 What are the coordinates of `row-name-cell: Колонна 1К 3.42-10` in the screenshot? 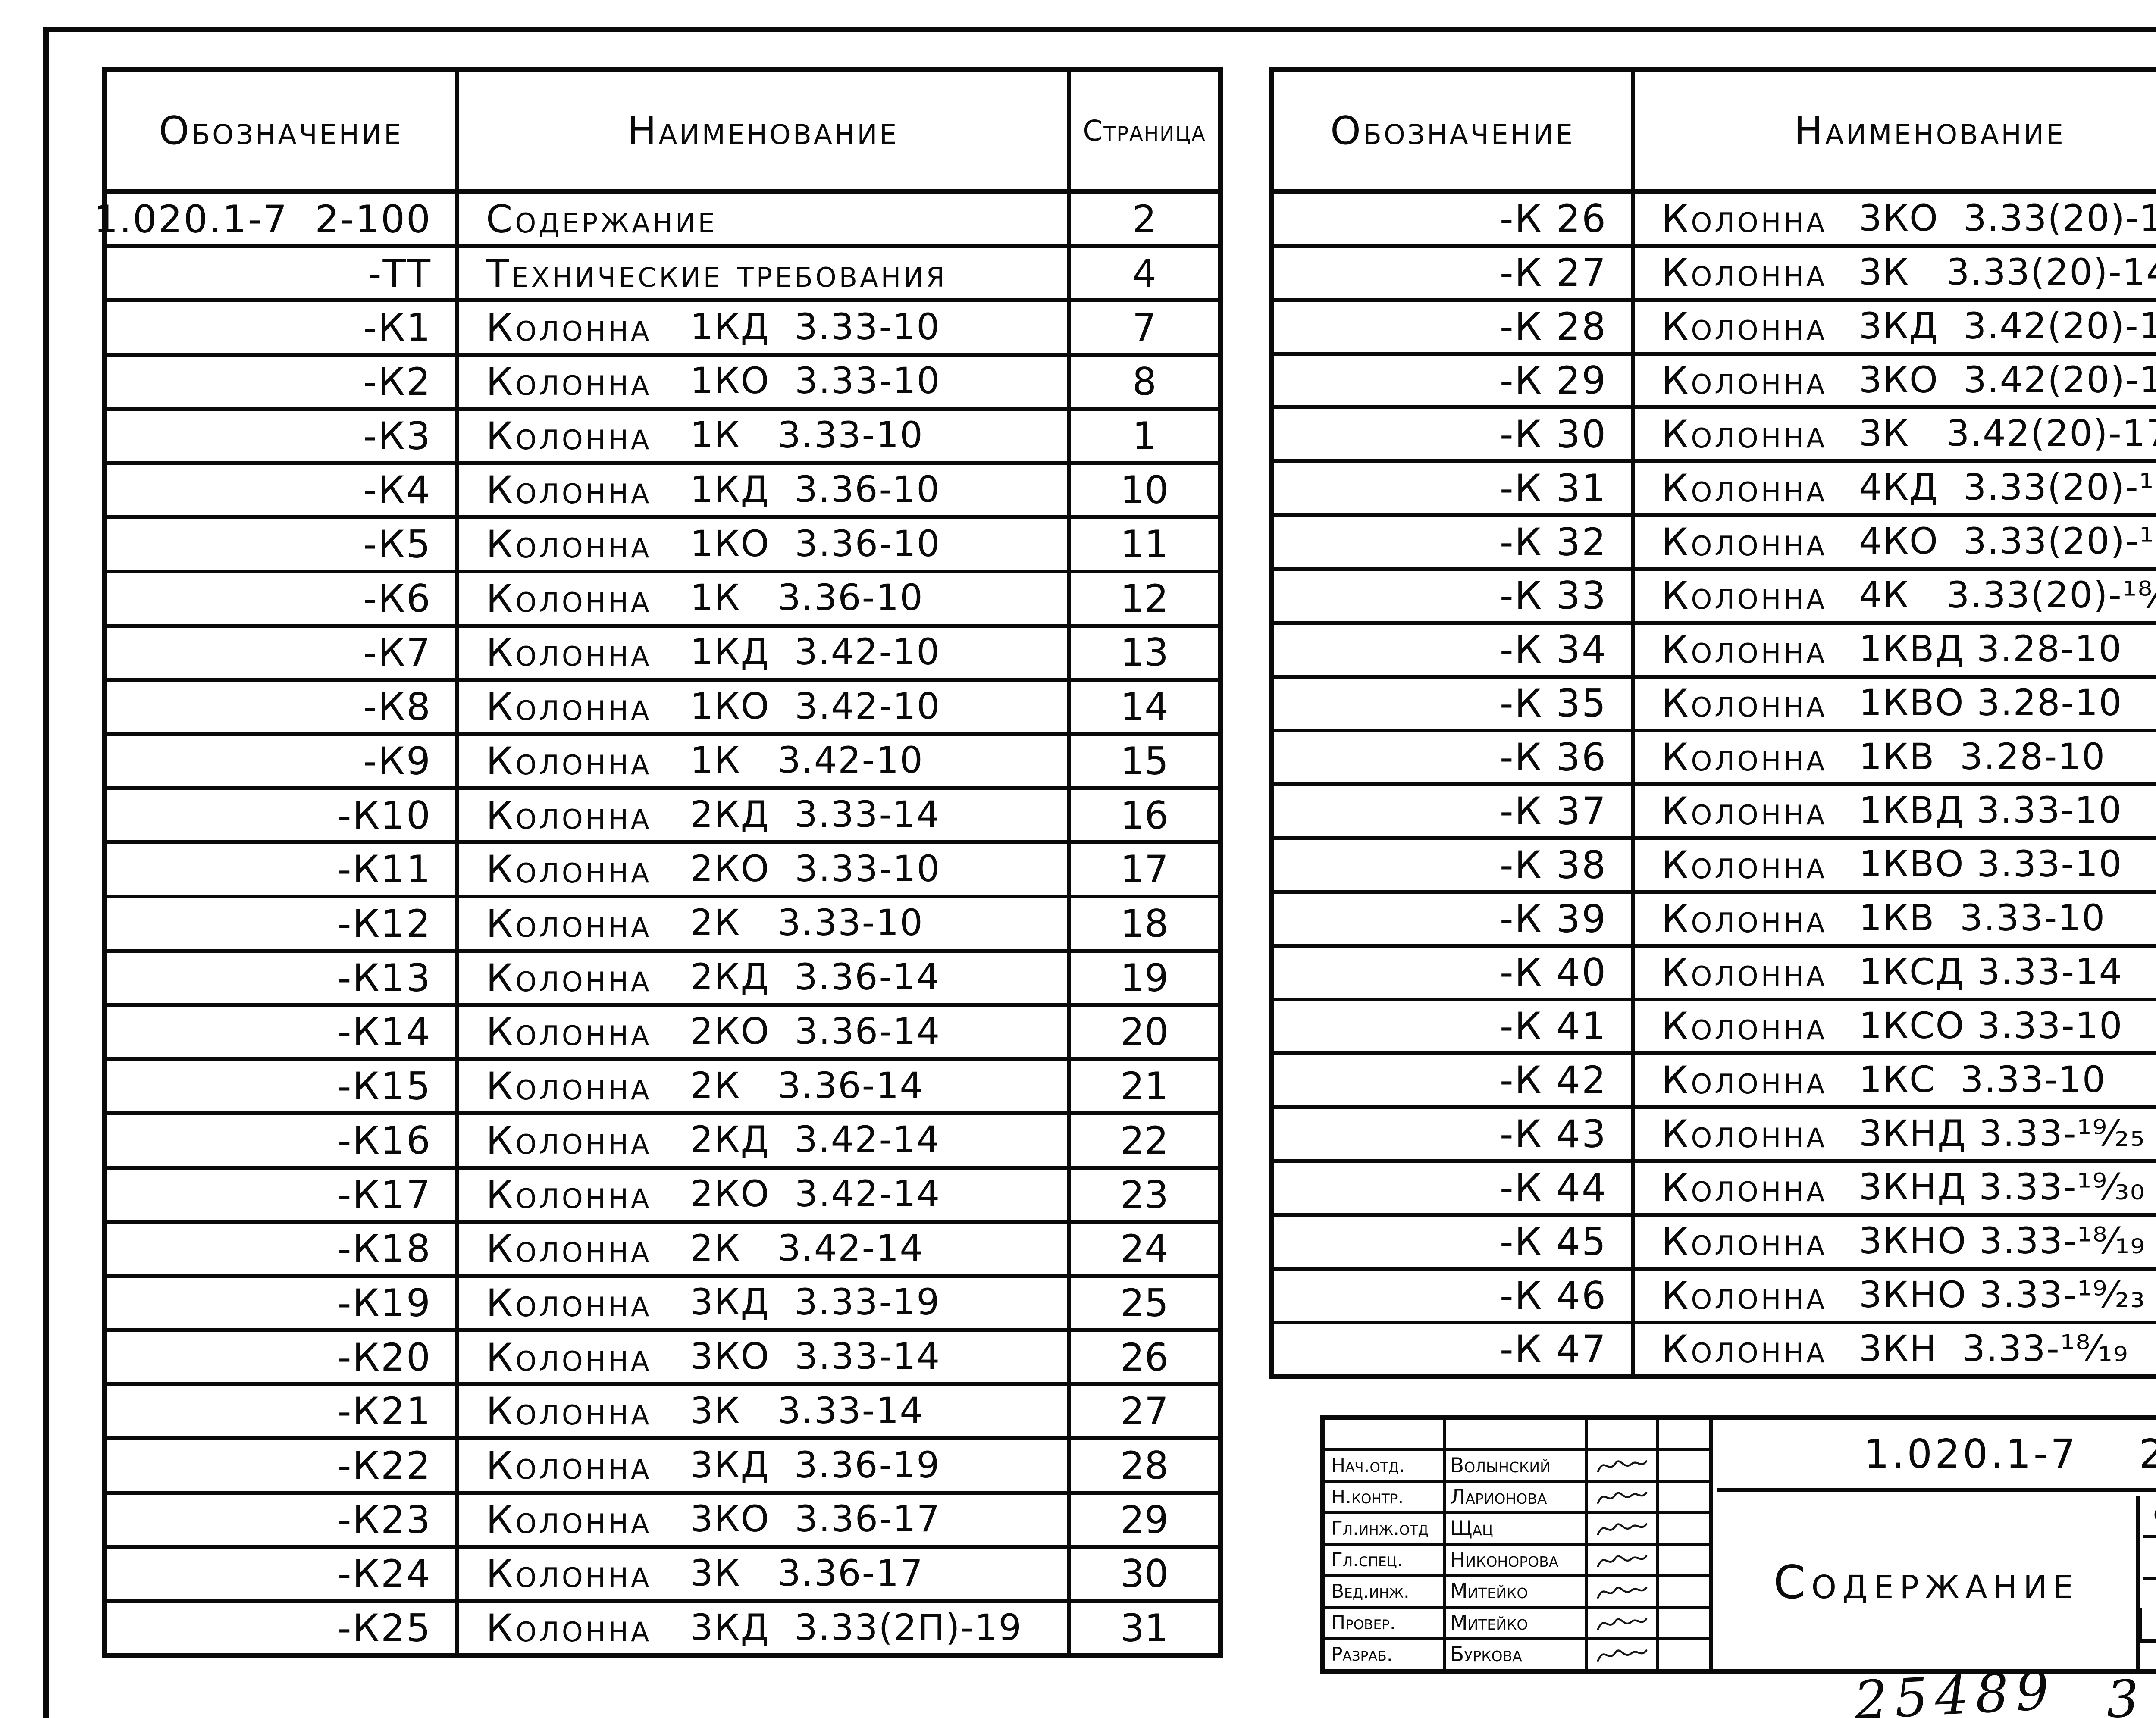 It's located at (765, 761).